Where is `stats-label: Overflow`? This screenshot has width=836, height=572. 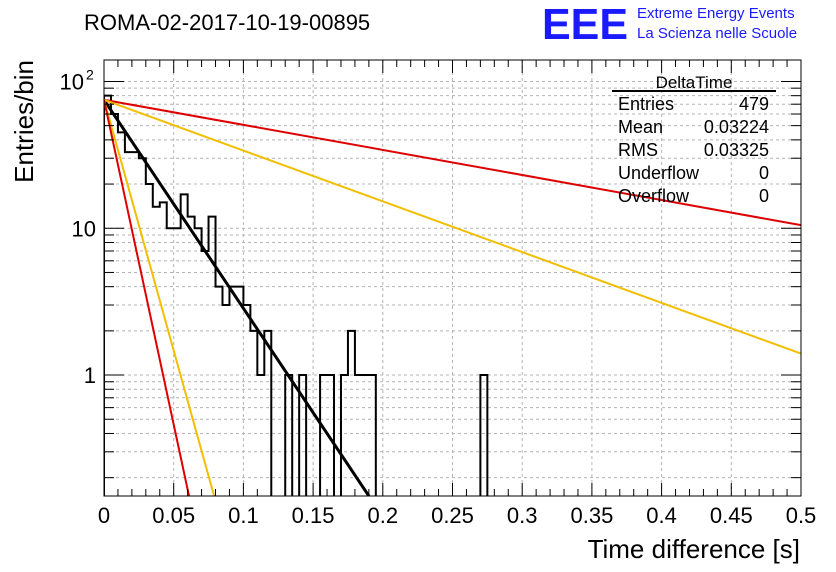
stats-label: Overflow is located at coordinates (654, 196).